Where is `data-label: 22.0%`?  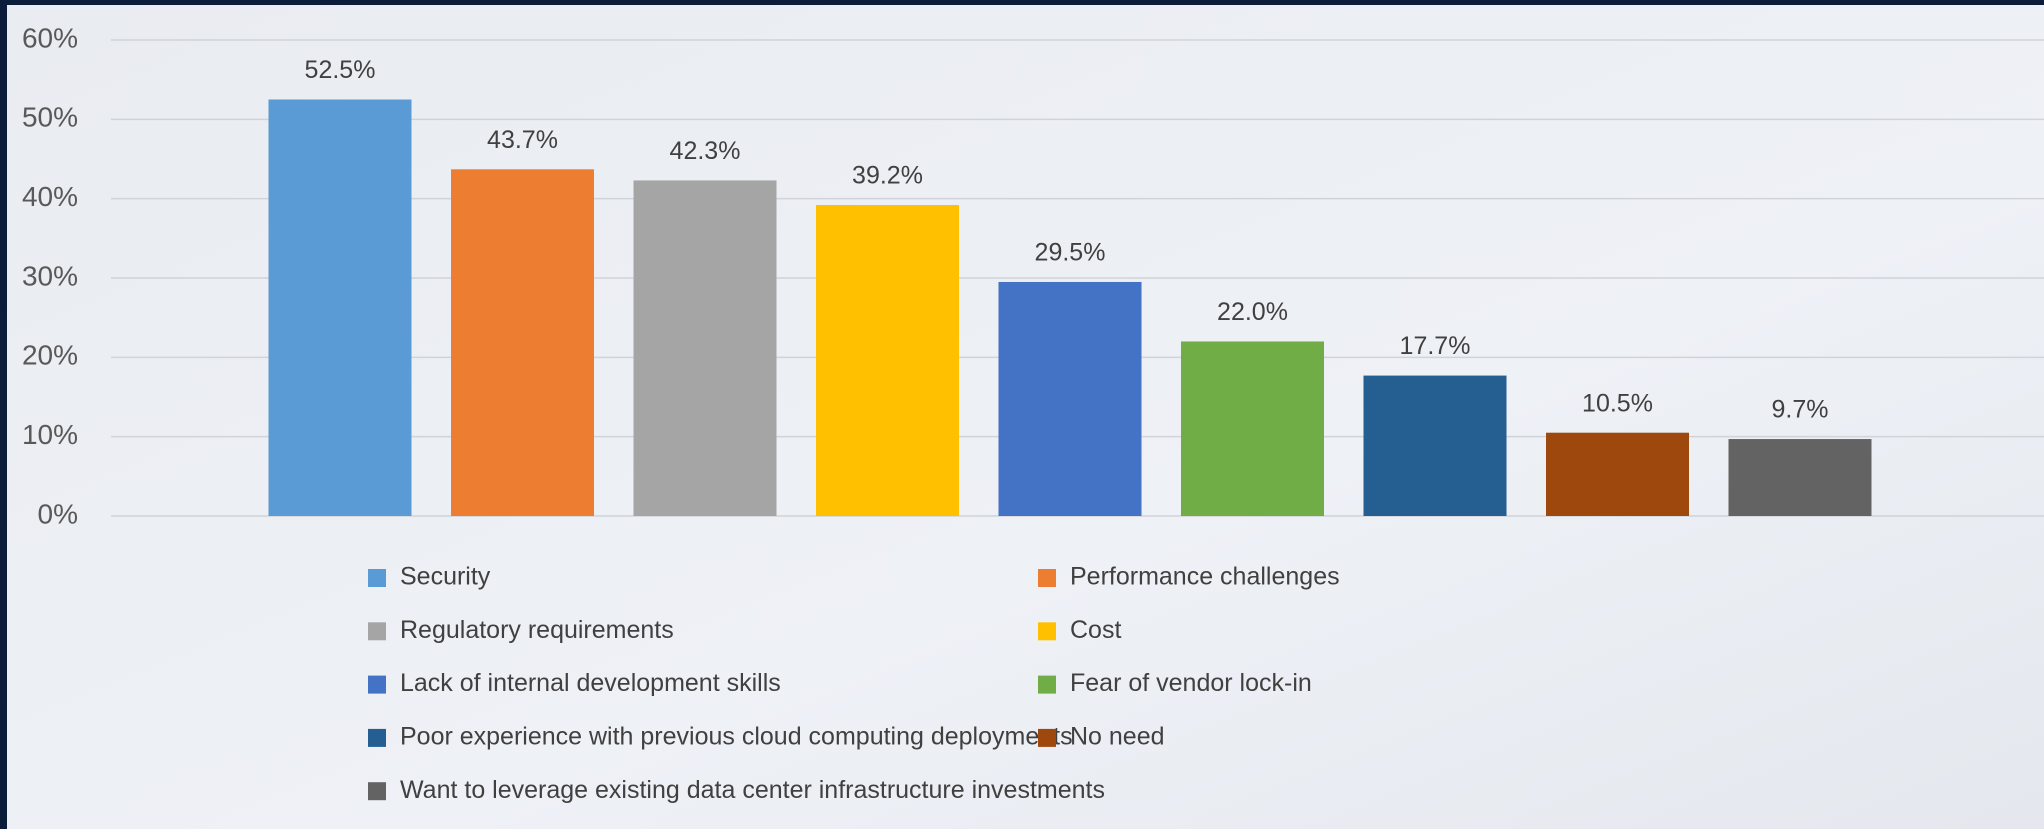 data-label: 22.0% is located at coordinates (1252, 312).